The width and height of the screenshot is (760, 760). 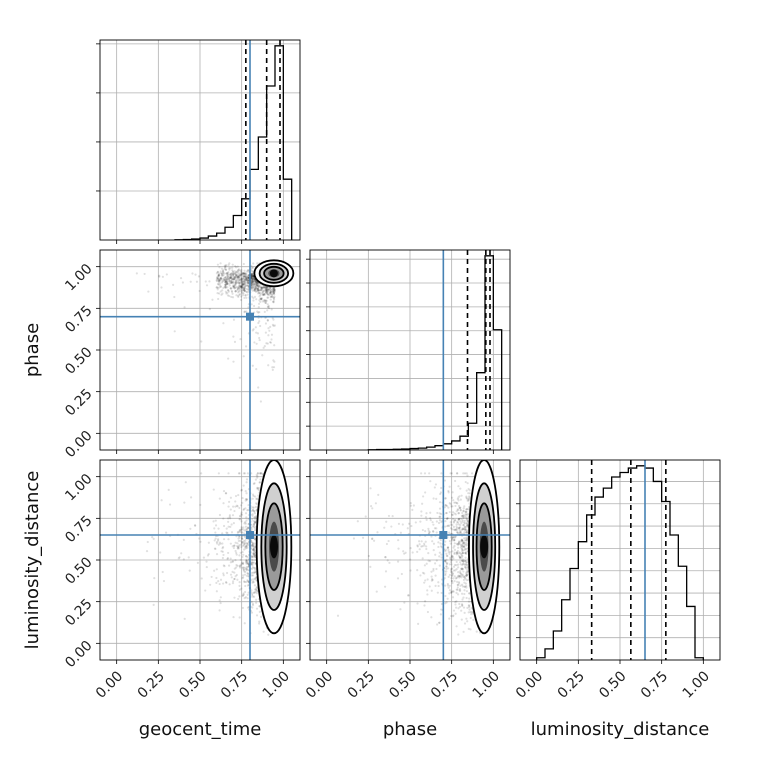 I want to click on x-axis-label-geocent_time: geocent_time, so click(x=200, y=729).